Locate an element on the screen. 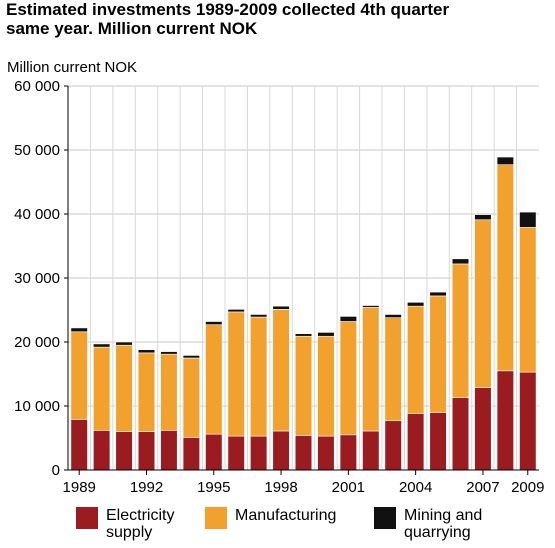 Image resolution: width=555 pixels, height=548 pixels. y-tick-label: 0 is located at coordinates (56, 470).